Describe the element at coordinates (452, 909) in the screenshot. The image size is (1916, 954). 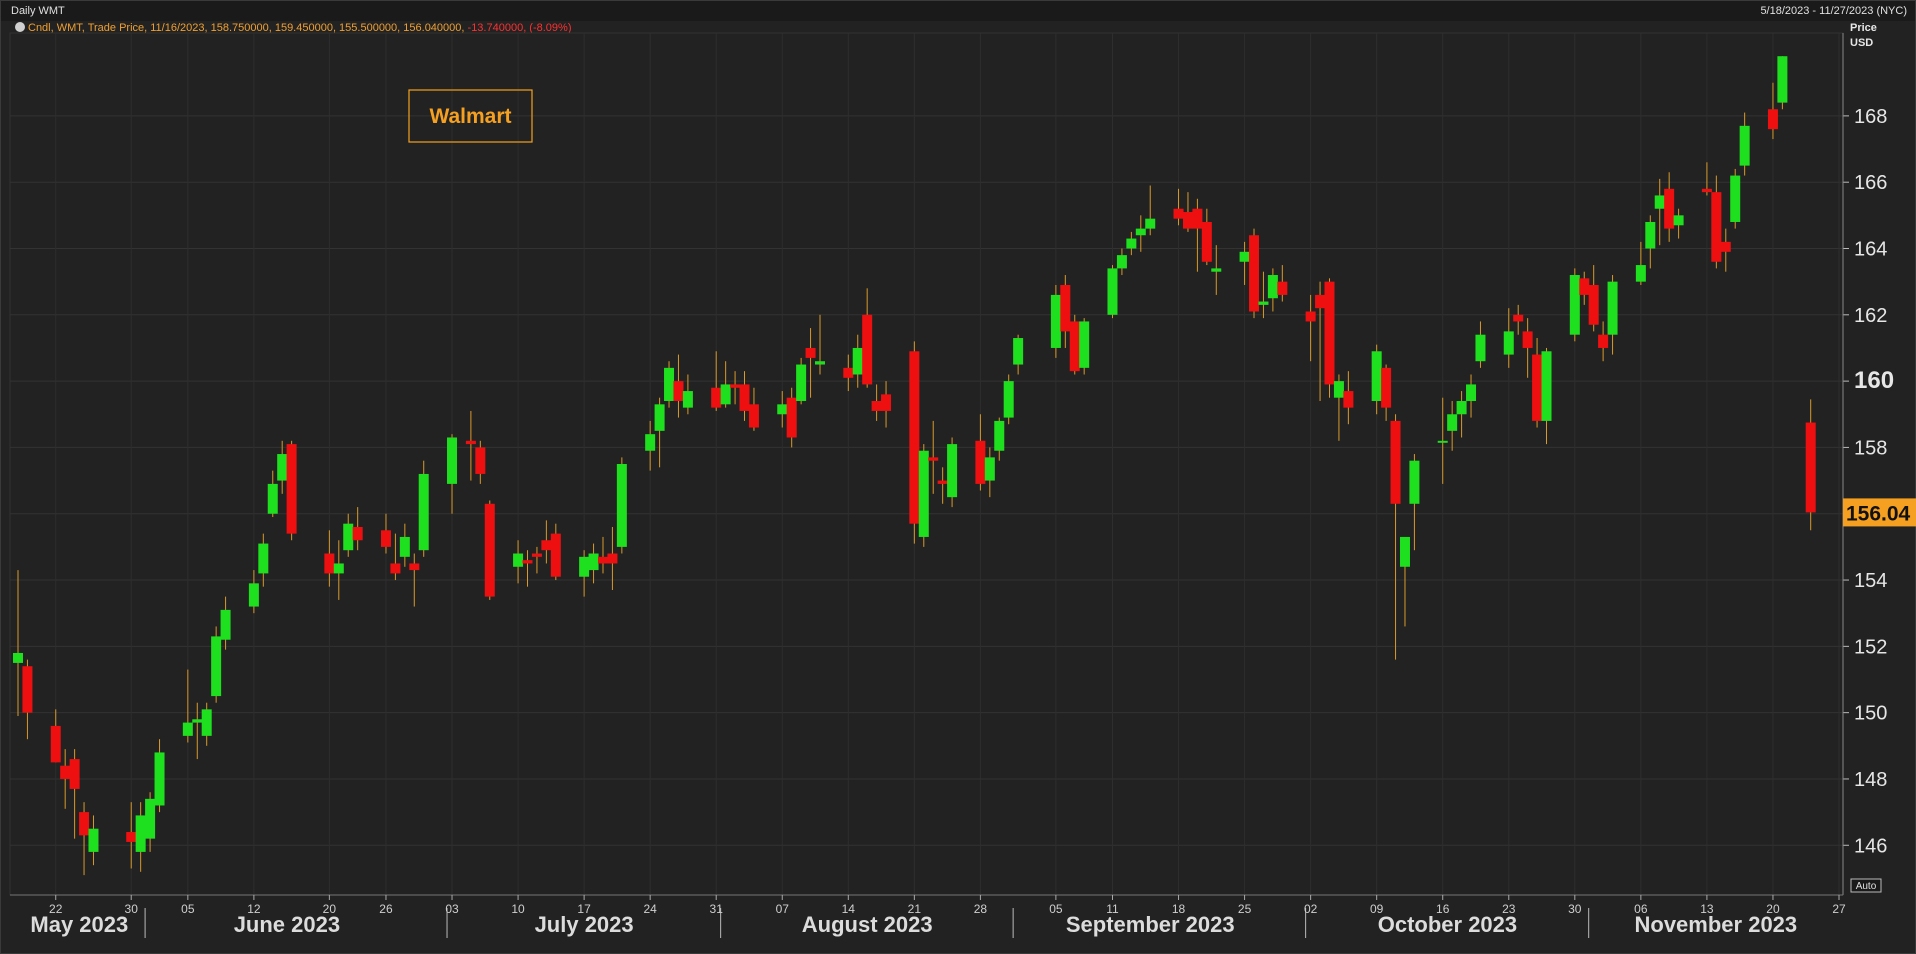
I see `x-tick-label: 03` at that location.